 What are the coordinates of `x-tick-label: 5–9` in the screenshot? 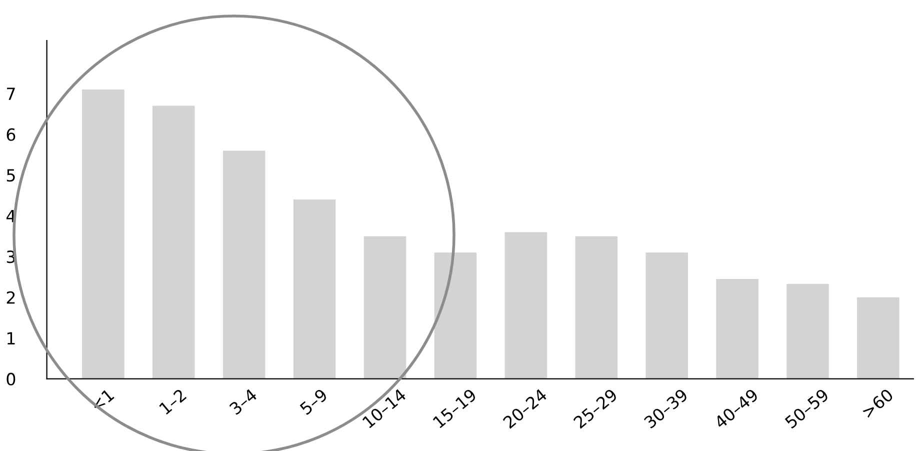 It's located at (313, 402).